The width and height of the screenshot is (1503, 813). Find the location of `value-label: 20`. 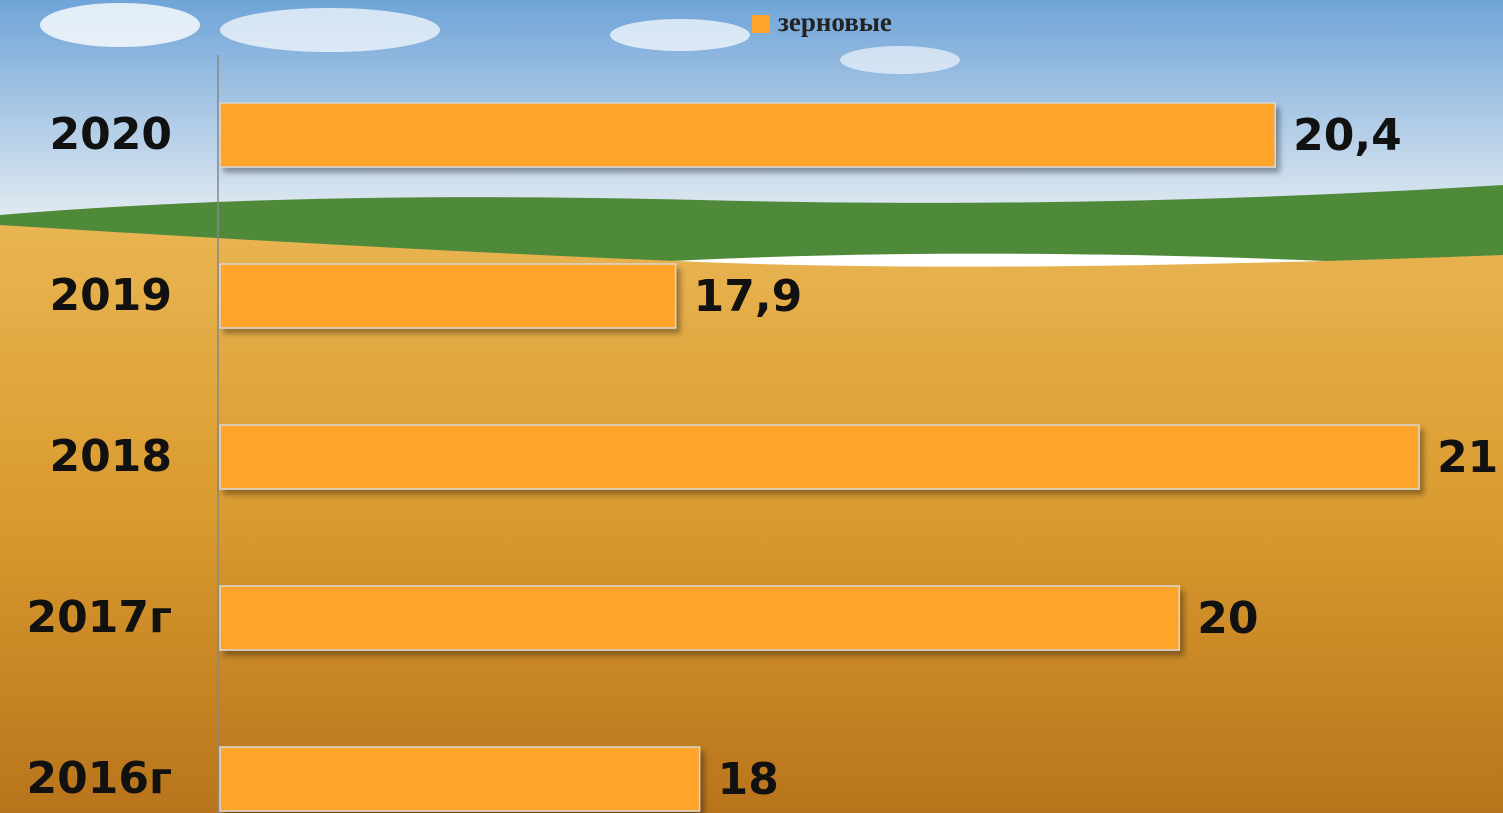

value-label: 20 is located at coordinates (1227, 618).